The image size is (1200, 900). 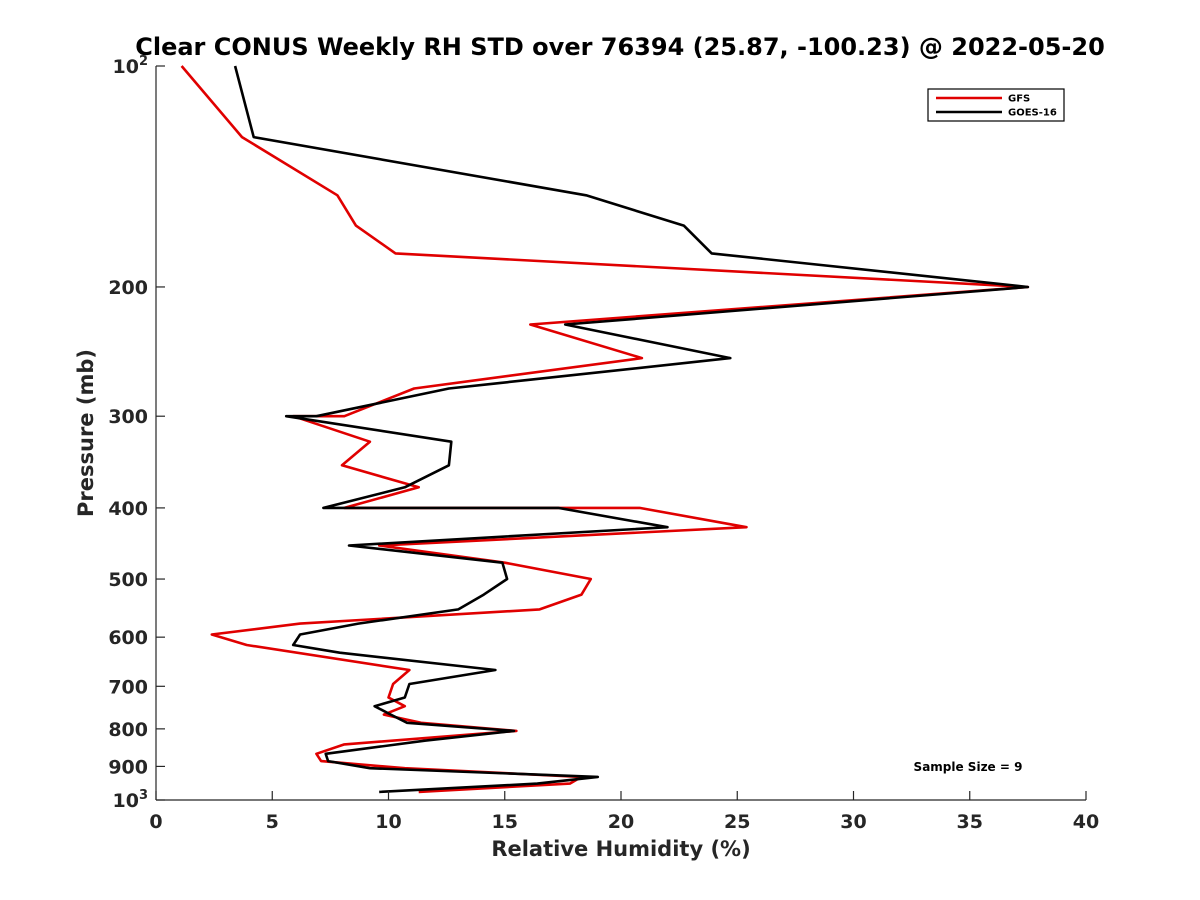 What do you see at coordinates (131, 66) in the screenshot?
I see `y-tick-label: 10²` at bounding box center [131, 66].